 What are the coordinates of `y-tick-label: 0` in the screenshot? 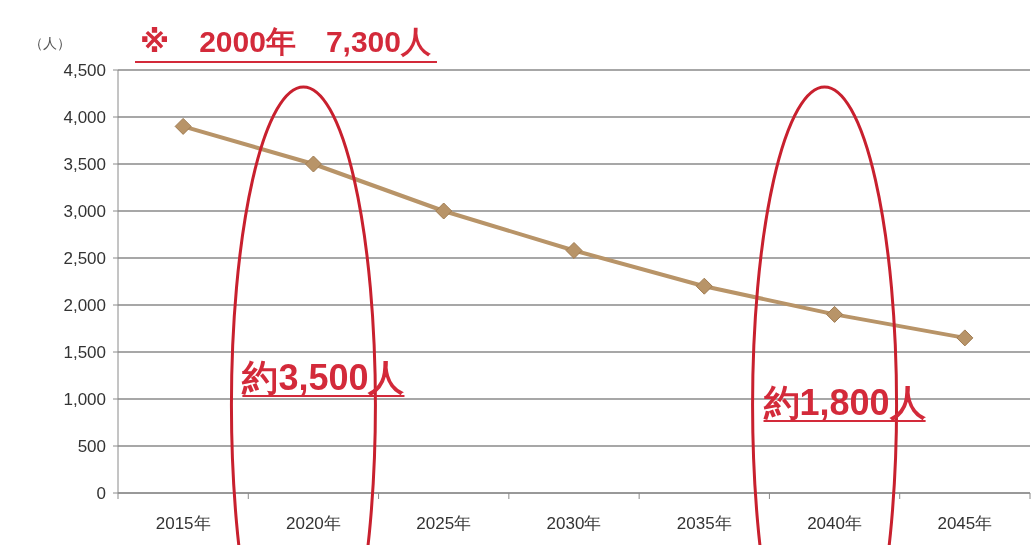 It's located at (101, 493).